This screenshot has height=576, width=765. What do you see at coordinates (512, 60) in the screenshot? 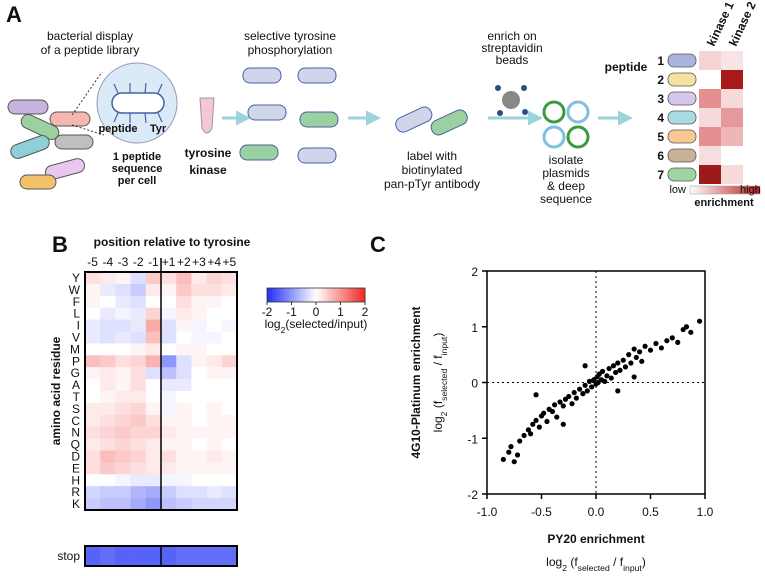
I see `step-title: beads` at bounding box center [512, 60].